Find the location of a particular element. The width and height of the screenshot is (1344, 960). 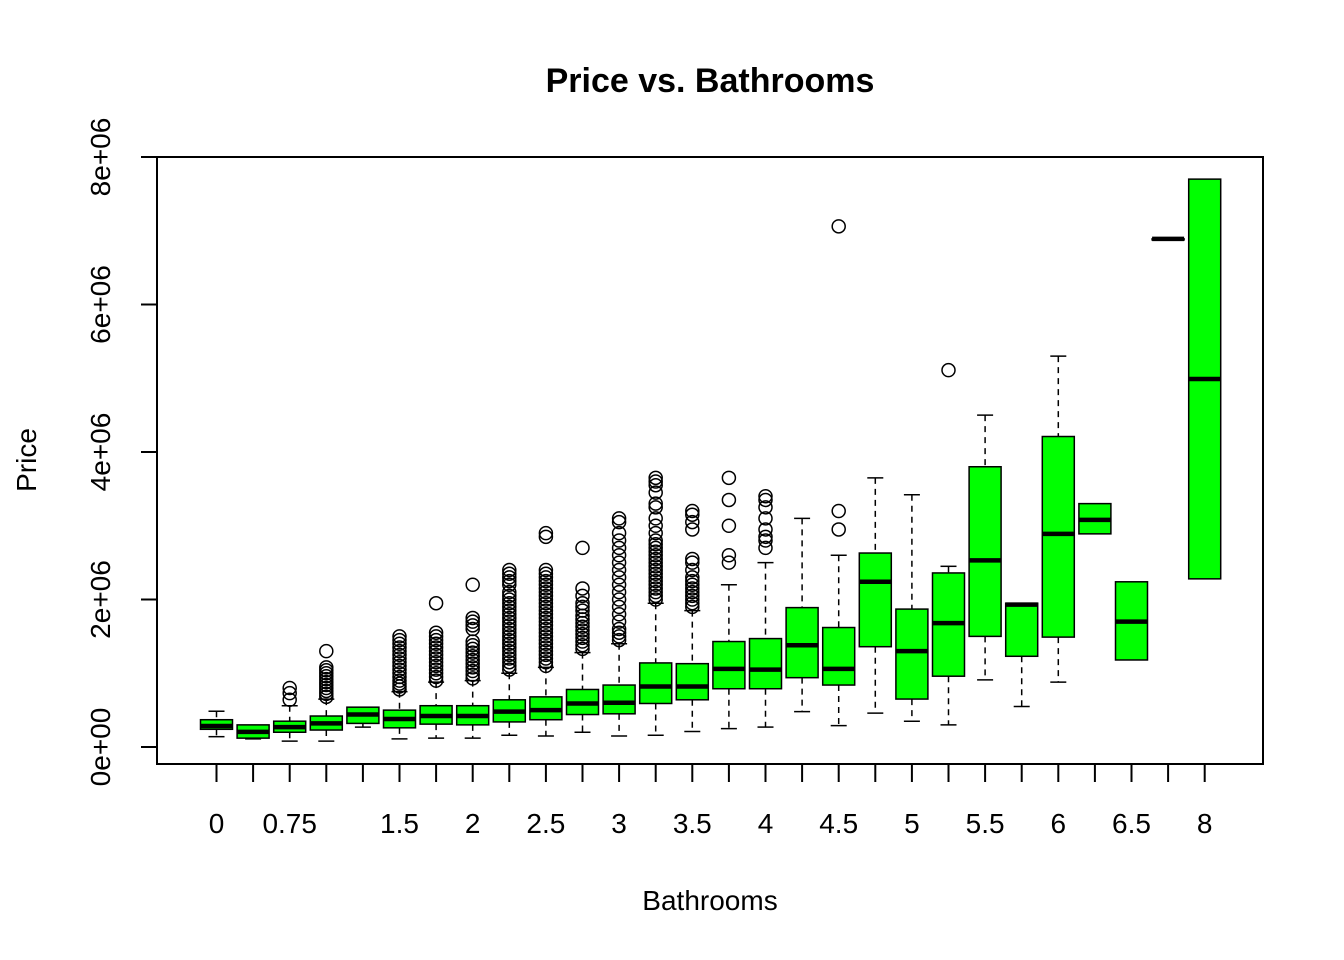

y-tick-label: 0e+00 is located at coordinates (100, 747).